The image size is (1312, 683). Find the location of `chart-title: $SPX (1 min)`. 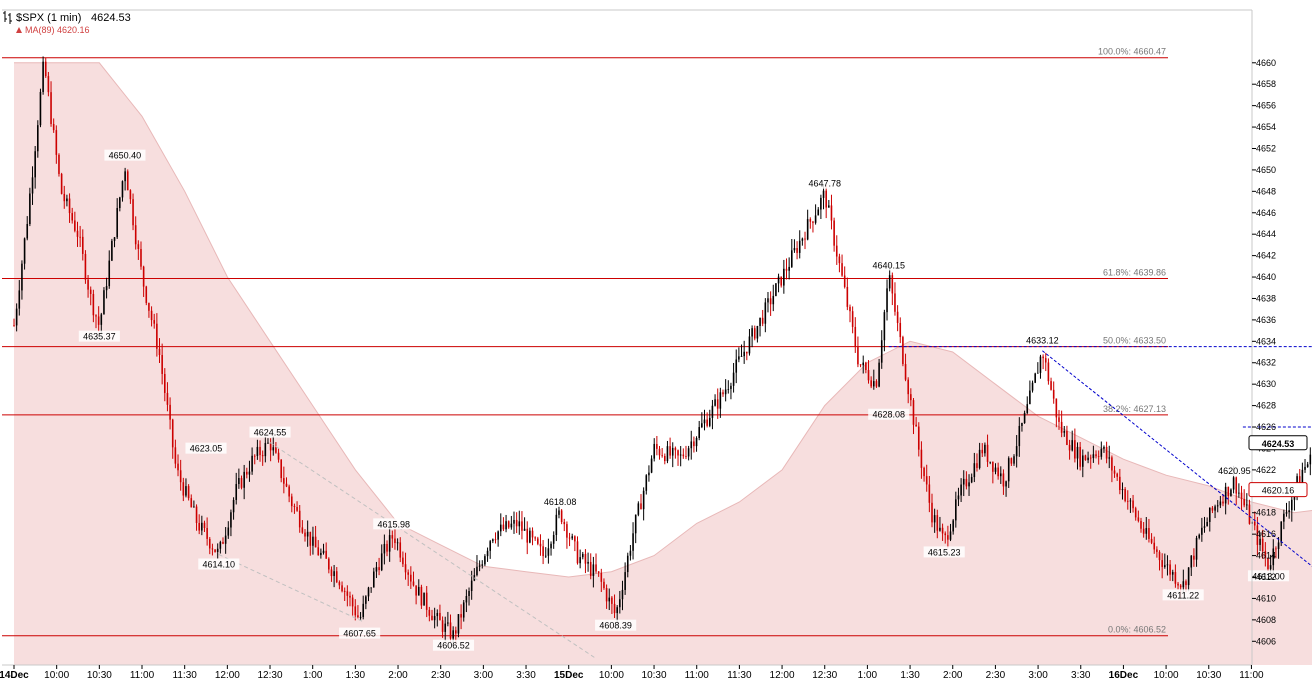

chart-title: $SPX (1 min) is located at coordinates (48, 18).